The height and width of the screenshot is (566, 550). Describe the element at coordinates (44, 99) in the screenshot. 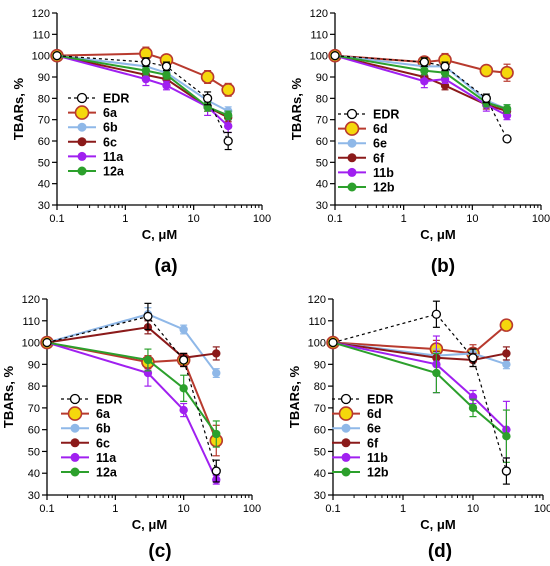

I see `y-tick-label: 80` at that location.